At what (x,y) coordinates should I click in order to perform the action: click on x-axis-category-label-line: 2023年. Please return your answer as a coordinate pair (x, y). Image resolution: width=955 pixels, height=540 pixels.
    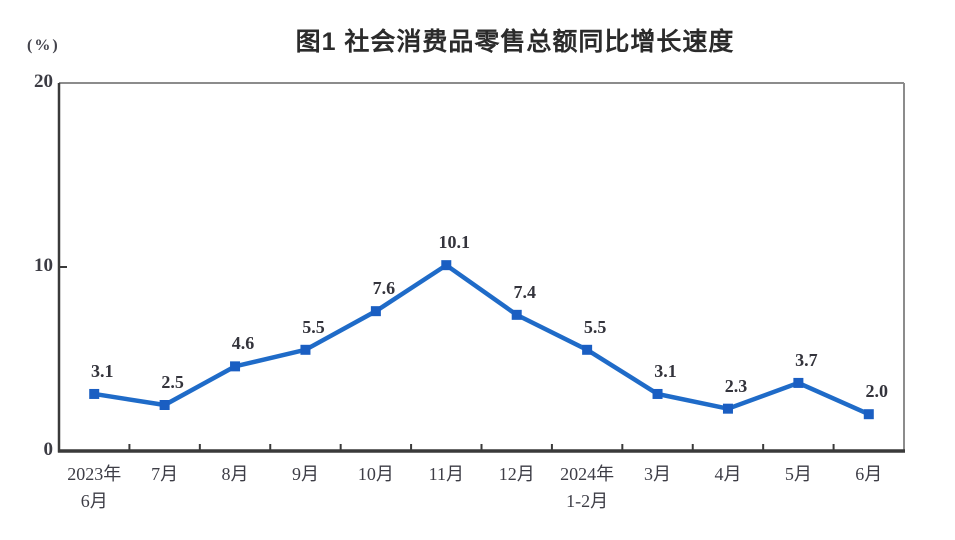
    Looking at the image, I should click on (94, 474).